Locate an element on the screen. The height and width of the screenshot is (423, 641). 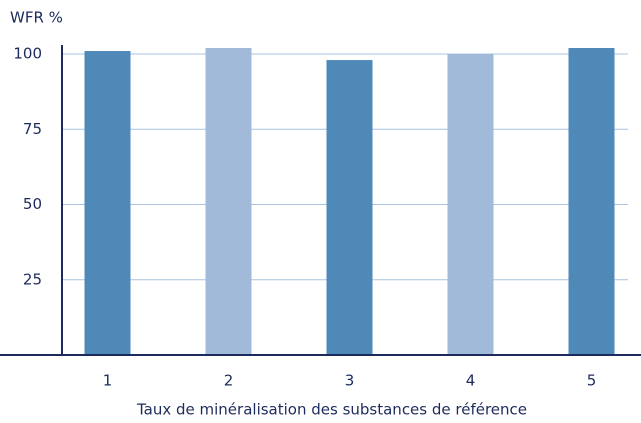
y-axis-title: WFR % is located at coordinates (36, 18).